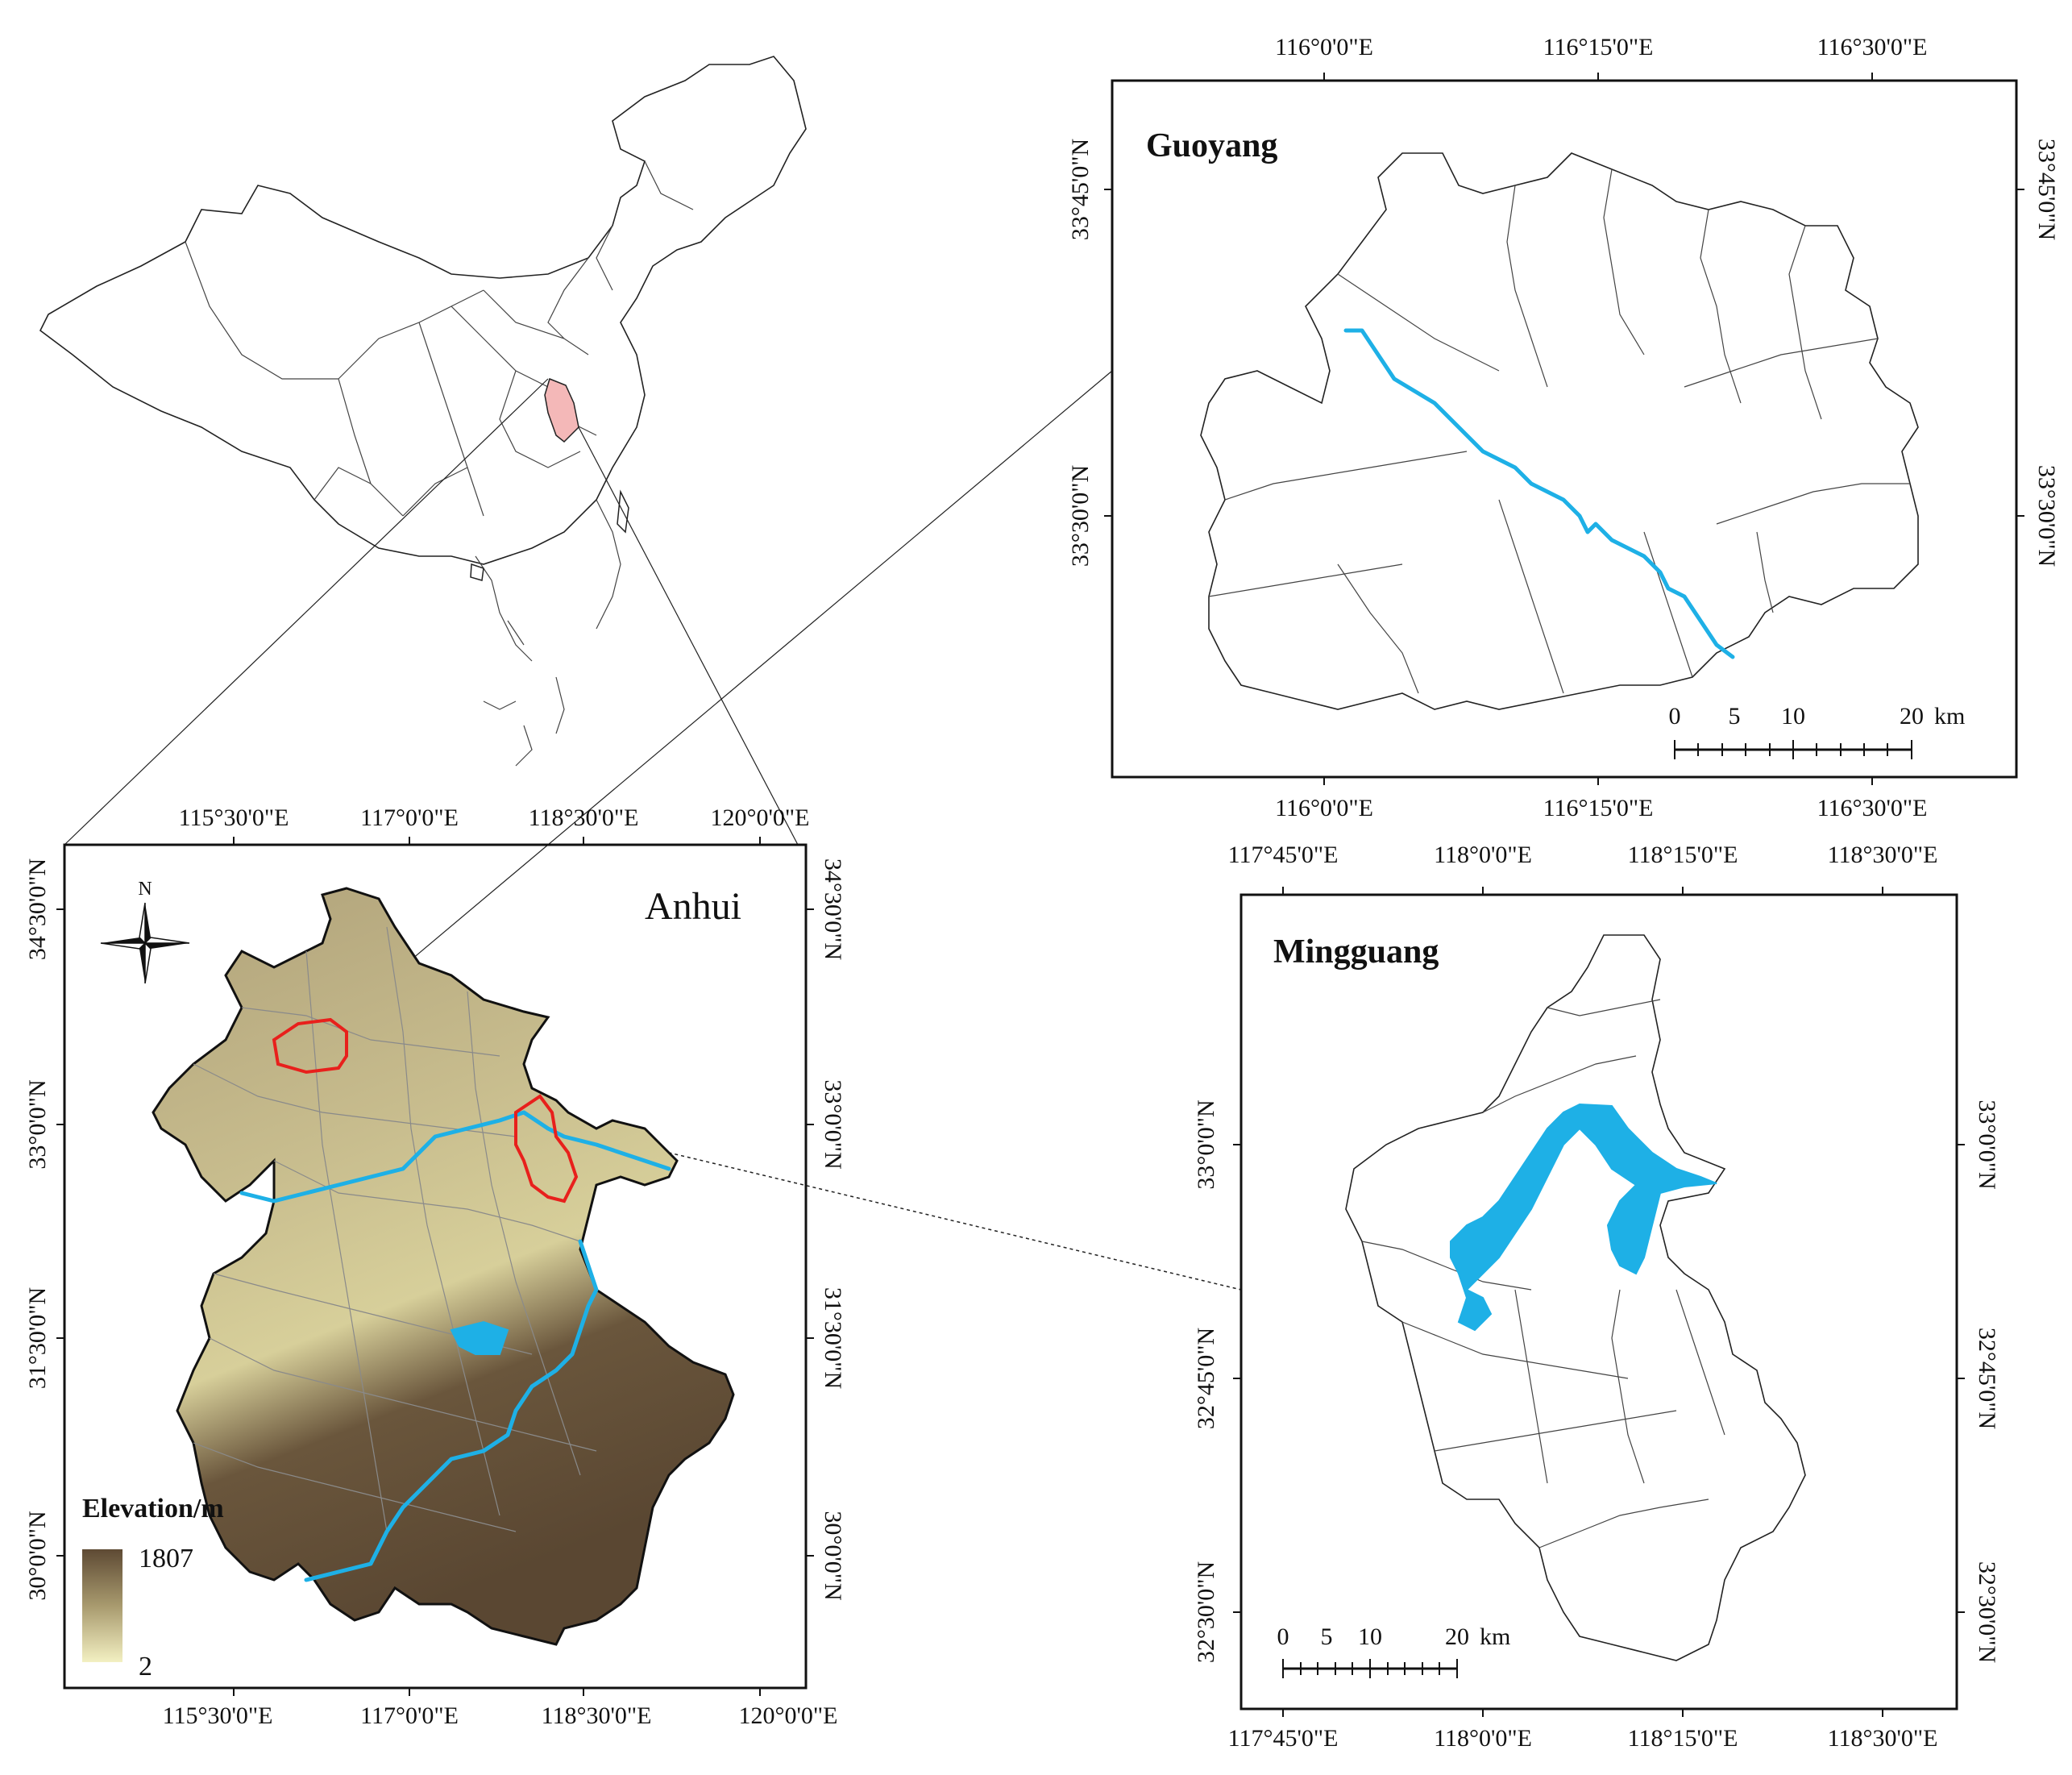  I want to click on guoyang-y-left-label: 33°45'0"N, so click(1080, 189).